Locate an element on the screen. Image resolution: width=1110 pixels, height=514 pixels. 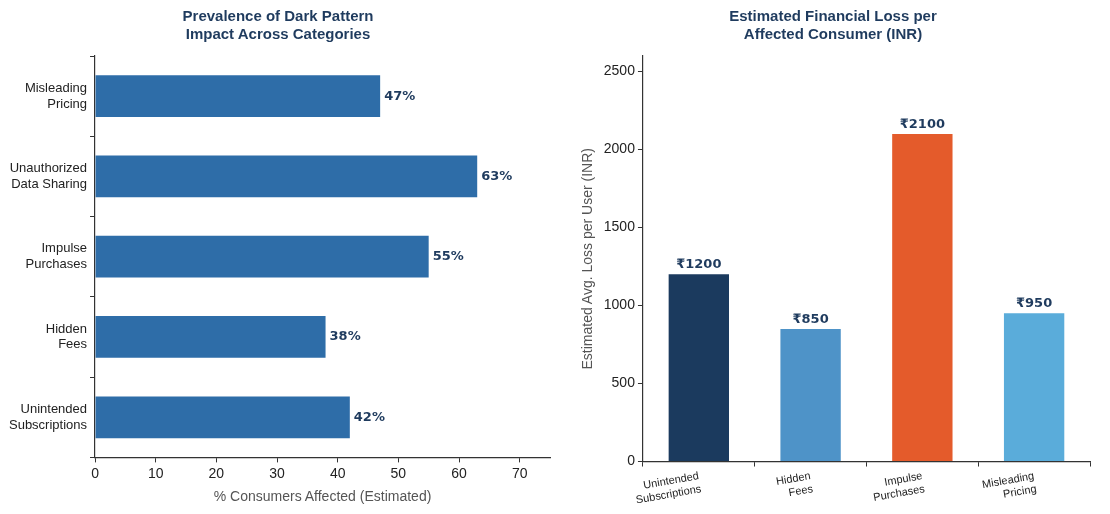
y-tick-label: Misleading Pricing is located at coordinates (56, 95).